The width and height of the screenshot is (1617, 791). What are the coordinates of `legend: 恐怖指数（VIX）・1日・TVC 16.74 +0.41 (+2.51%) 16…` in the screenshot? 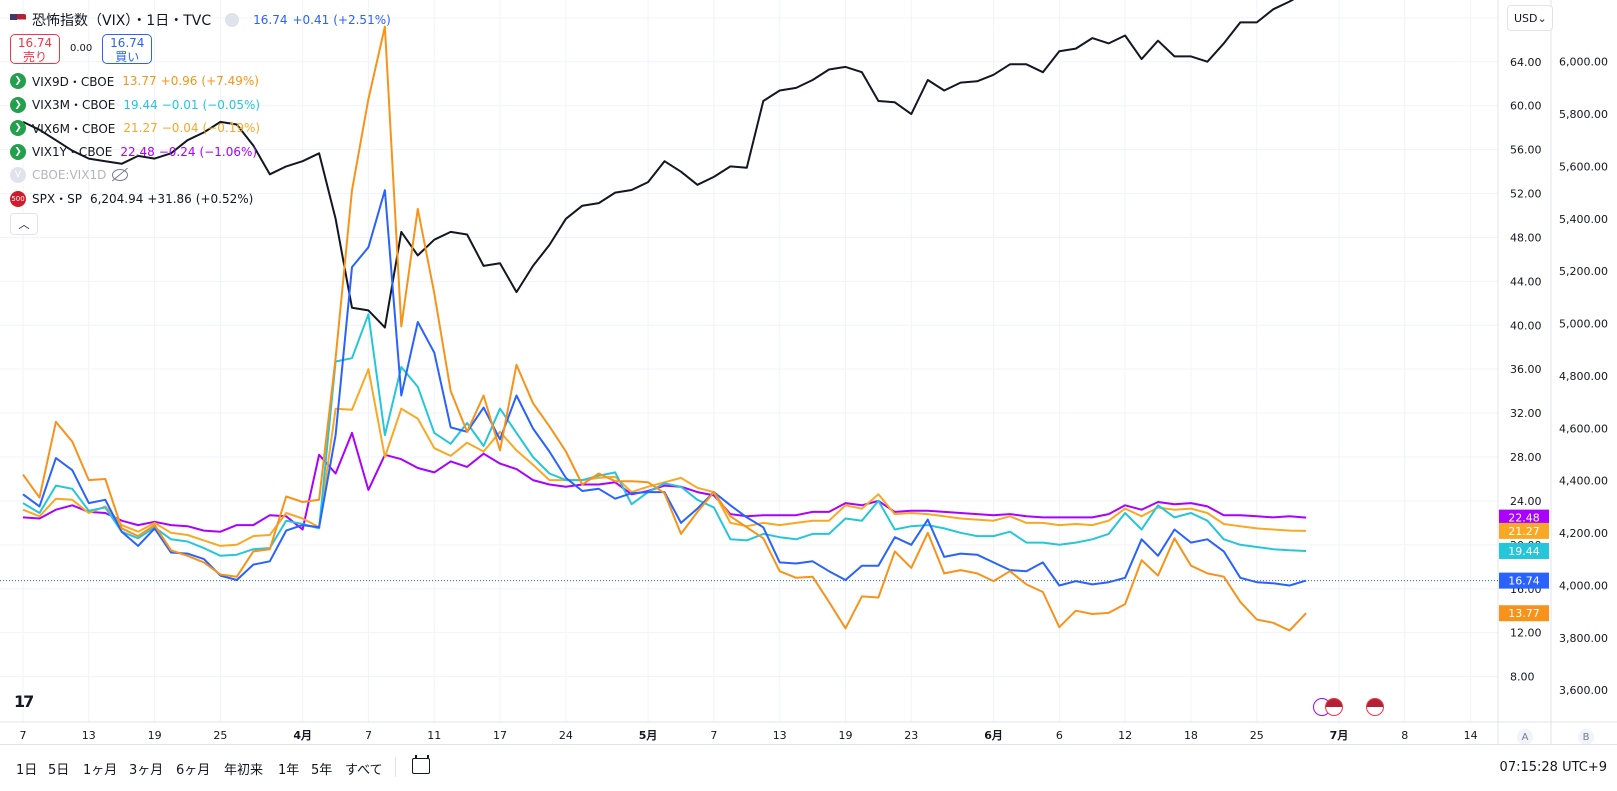 It's located at (200, 121).